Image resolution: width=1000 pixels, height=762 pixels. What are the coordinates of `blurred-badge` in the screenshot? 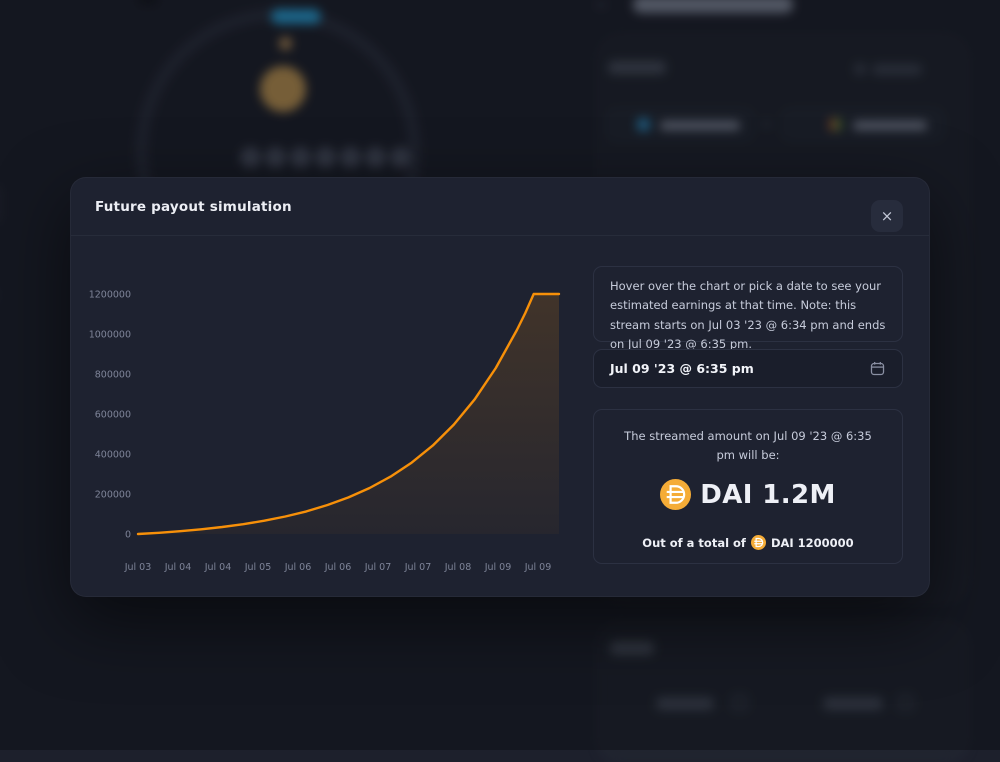 It's located at (296, 16).